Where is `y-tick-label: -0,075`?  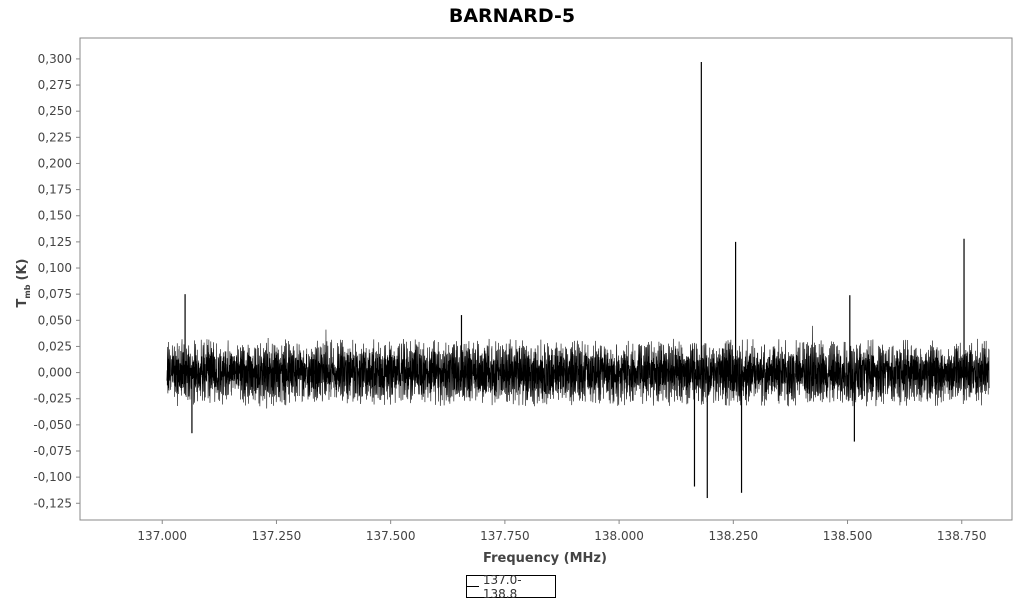 y-tick-label: -0,075 is located at coordinates (52, 451).